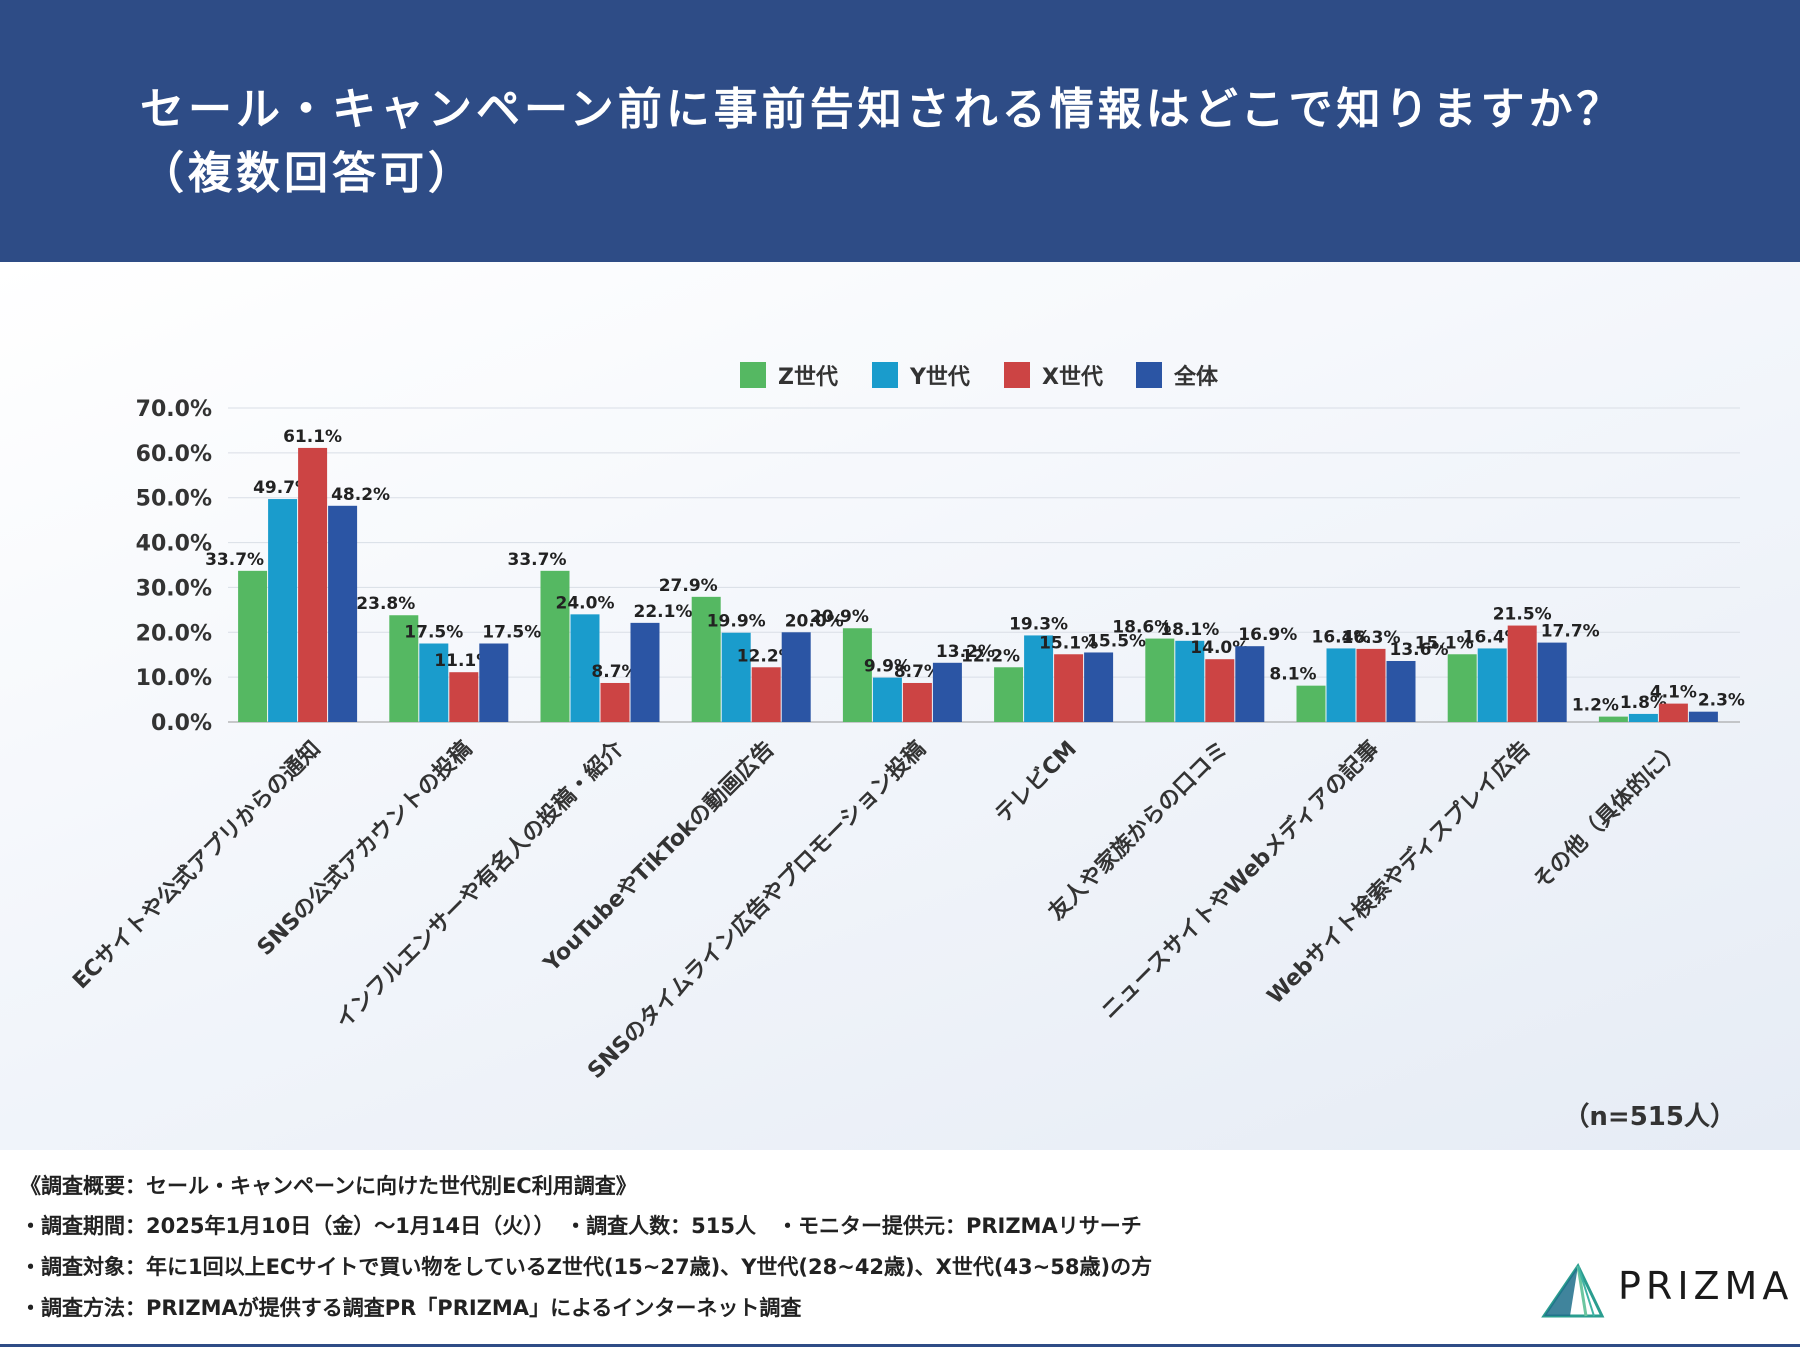 This screenshot has height=1350, width=1800. What do you see at coordinates (174, 678) in the screenshot?
I see `y-tick-label: 10.0%` at bounding box center [174, 678].